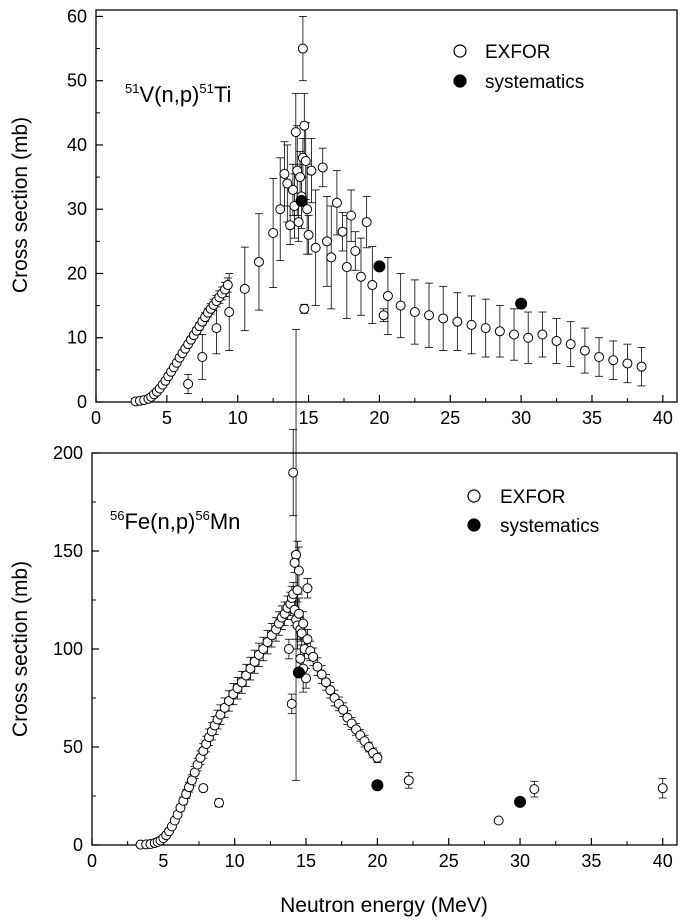 The height and width of the screenshot is (922, 682). I want to click on x-tick-label: 35, so click(592, 418).